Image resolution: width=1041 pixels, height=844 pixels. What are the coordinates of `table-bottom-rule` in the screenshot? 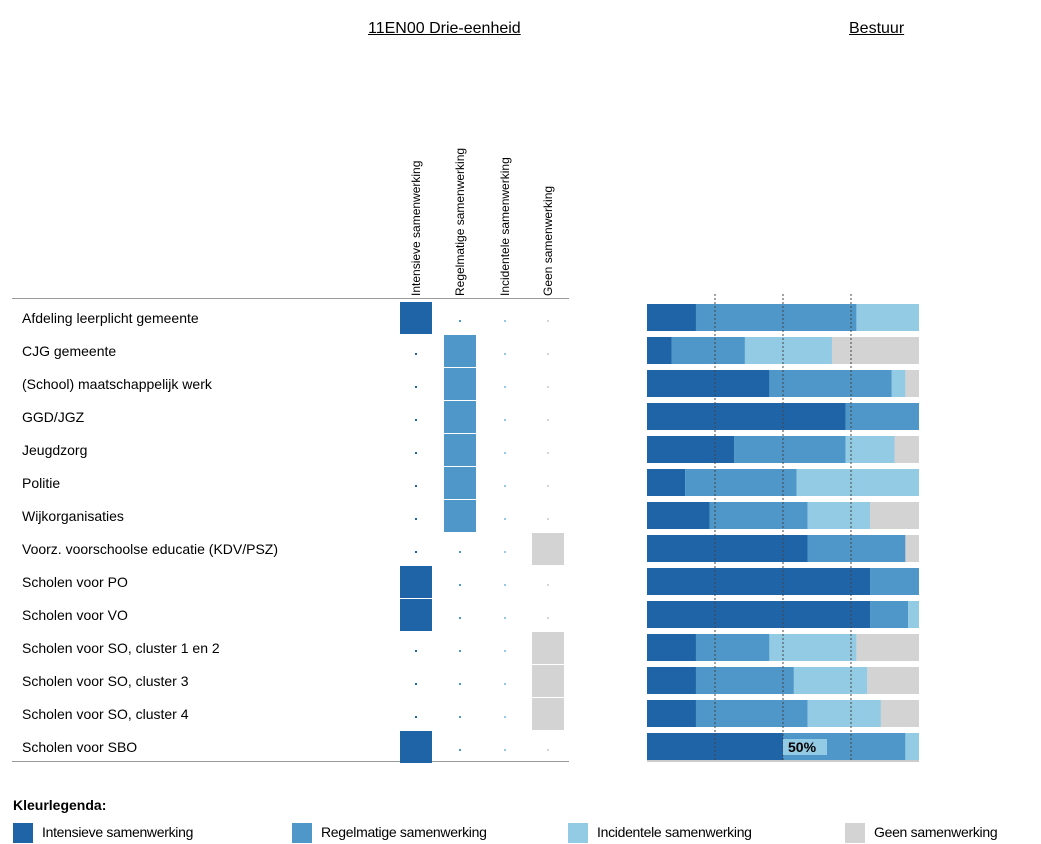 It's located at (290, 761).